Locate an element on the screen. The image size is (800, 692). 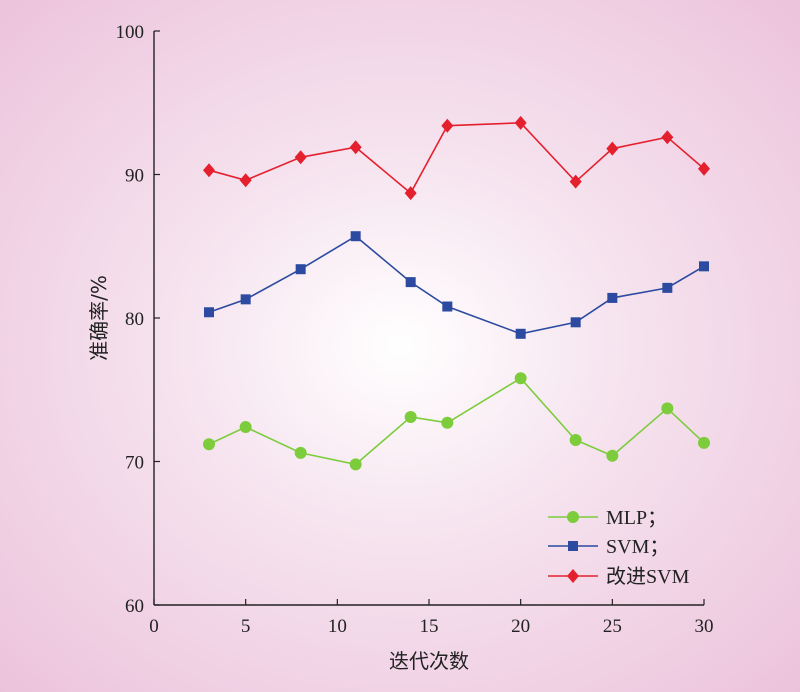
y-tick-label: 90 is located at coordinates (134, 176).